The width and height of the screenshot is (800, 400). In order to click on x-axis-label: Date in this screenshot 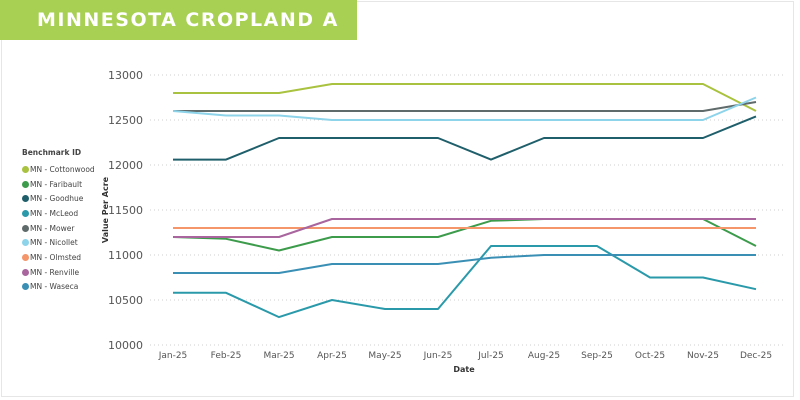, I will do `click(464, 369)`.